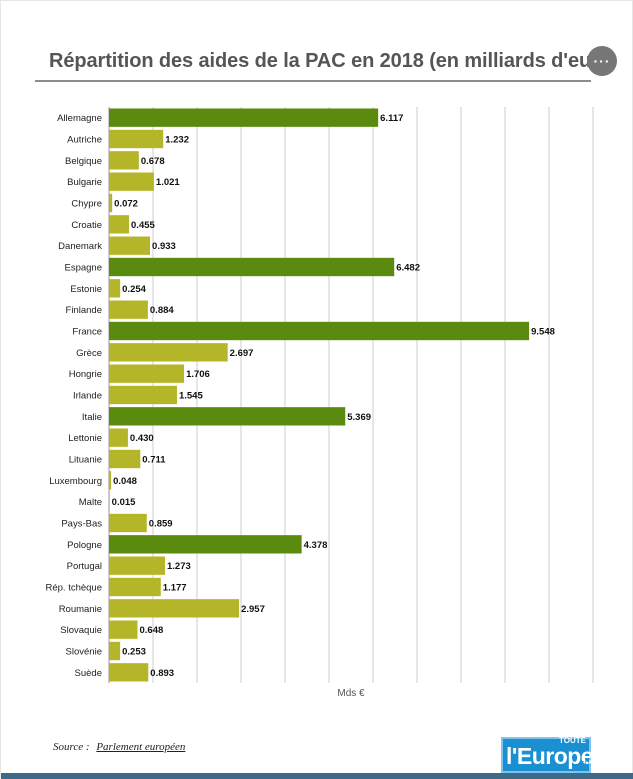  I want to click on source-note: Source : Parlement européen, so click(119, 747).